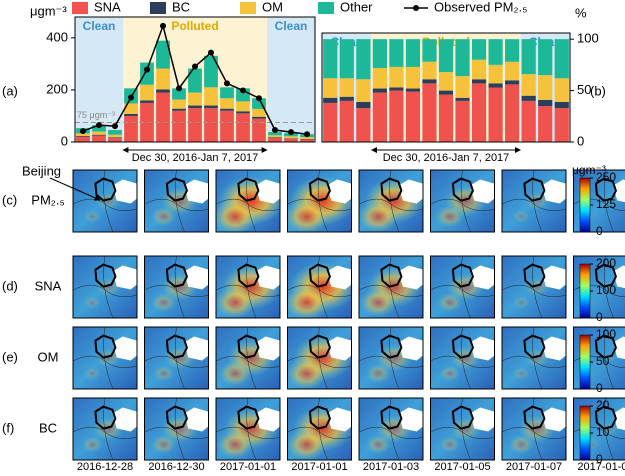  I want to click on legend-label: Observed PM₂.₅, so click(480, 7).